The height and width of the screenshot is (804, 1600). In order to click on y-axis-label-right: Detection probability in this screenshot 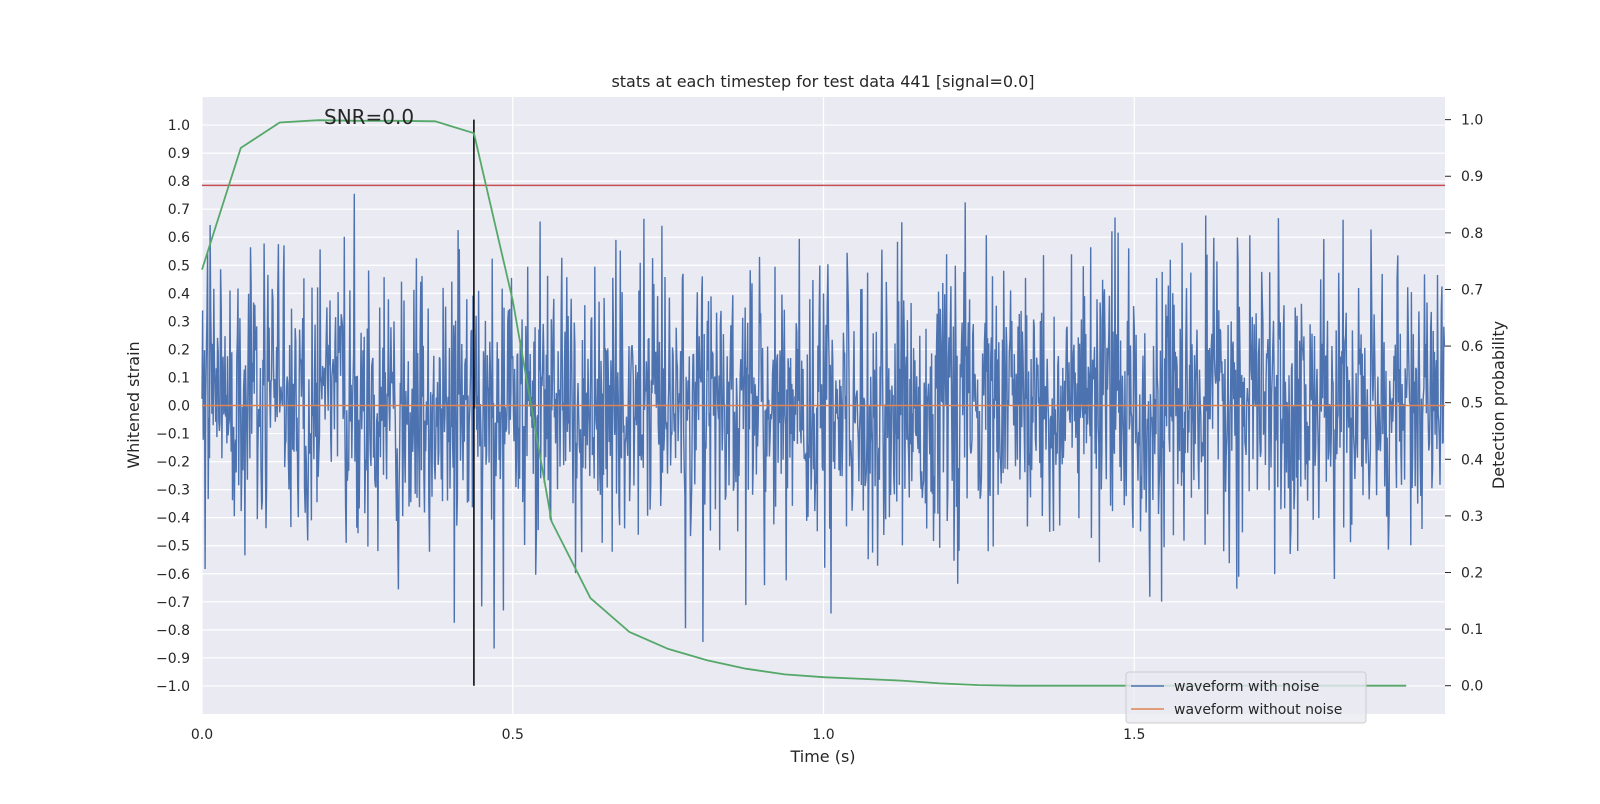, I will do `click(1498, 405)`.